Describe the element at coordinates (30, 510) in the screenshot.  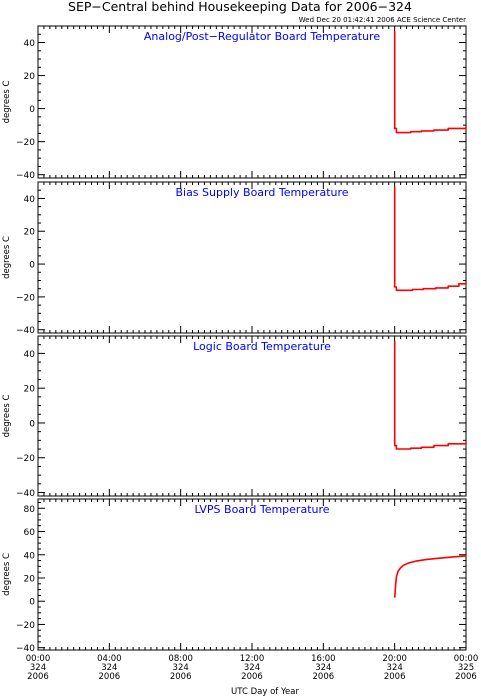
I see `y-tick-label: 80` at that location.